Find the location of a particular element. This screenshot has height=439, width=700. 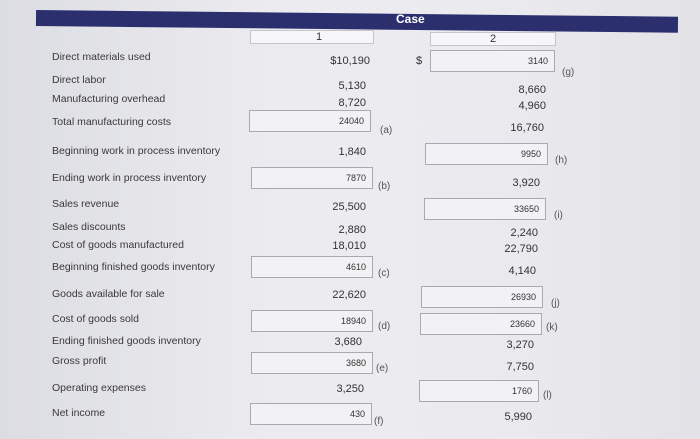

row-label-cogm: Cost of goods manufactured is located at coordinates (118, 245).